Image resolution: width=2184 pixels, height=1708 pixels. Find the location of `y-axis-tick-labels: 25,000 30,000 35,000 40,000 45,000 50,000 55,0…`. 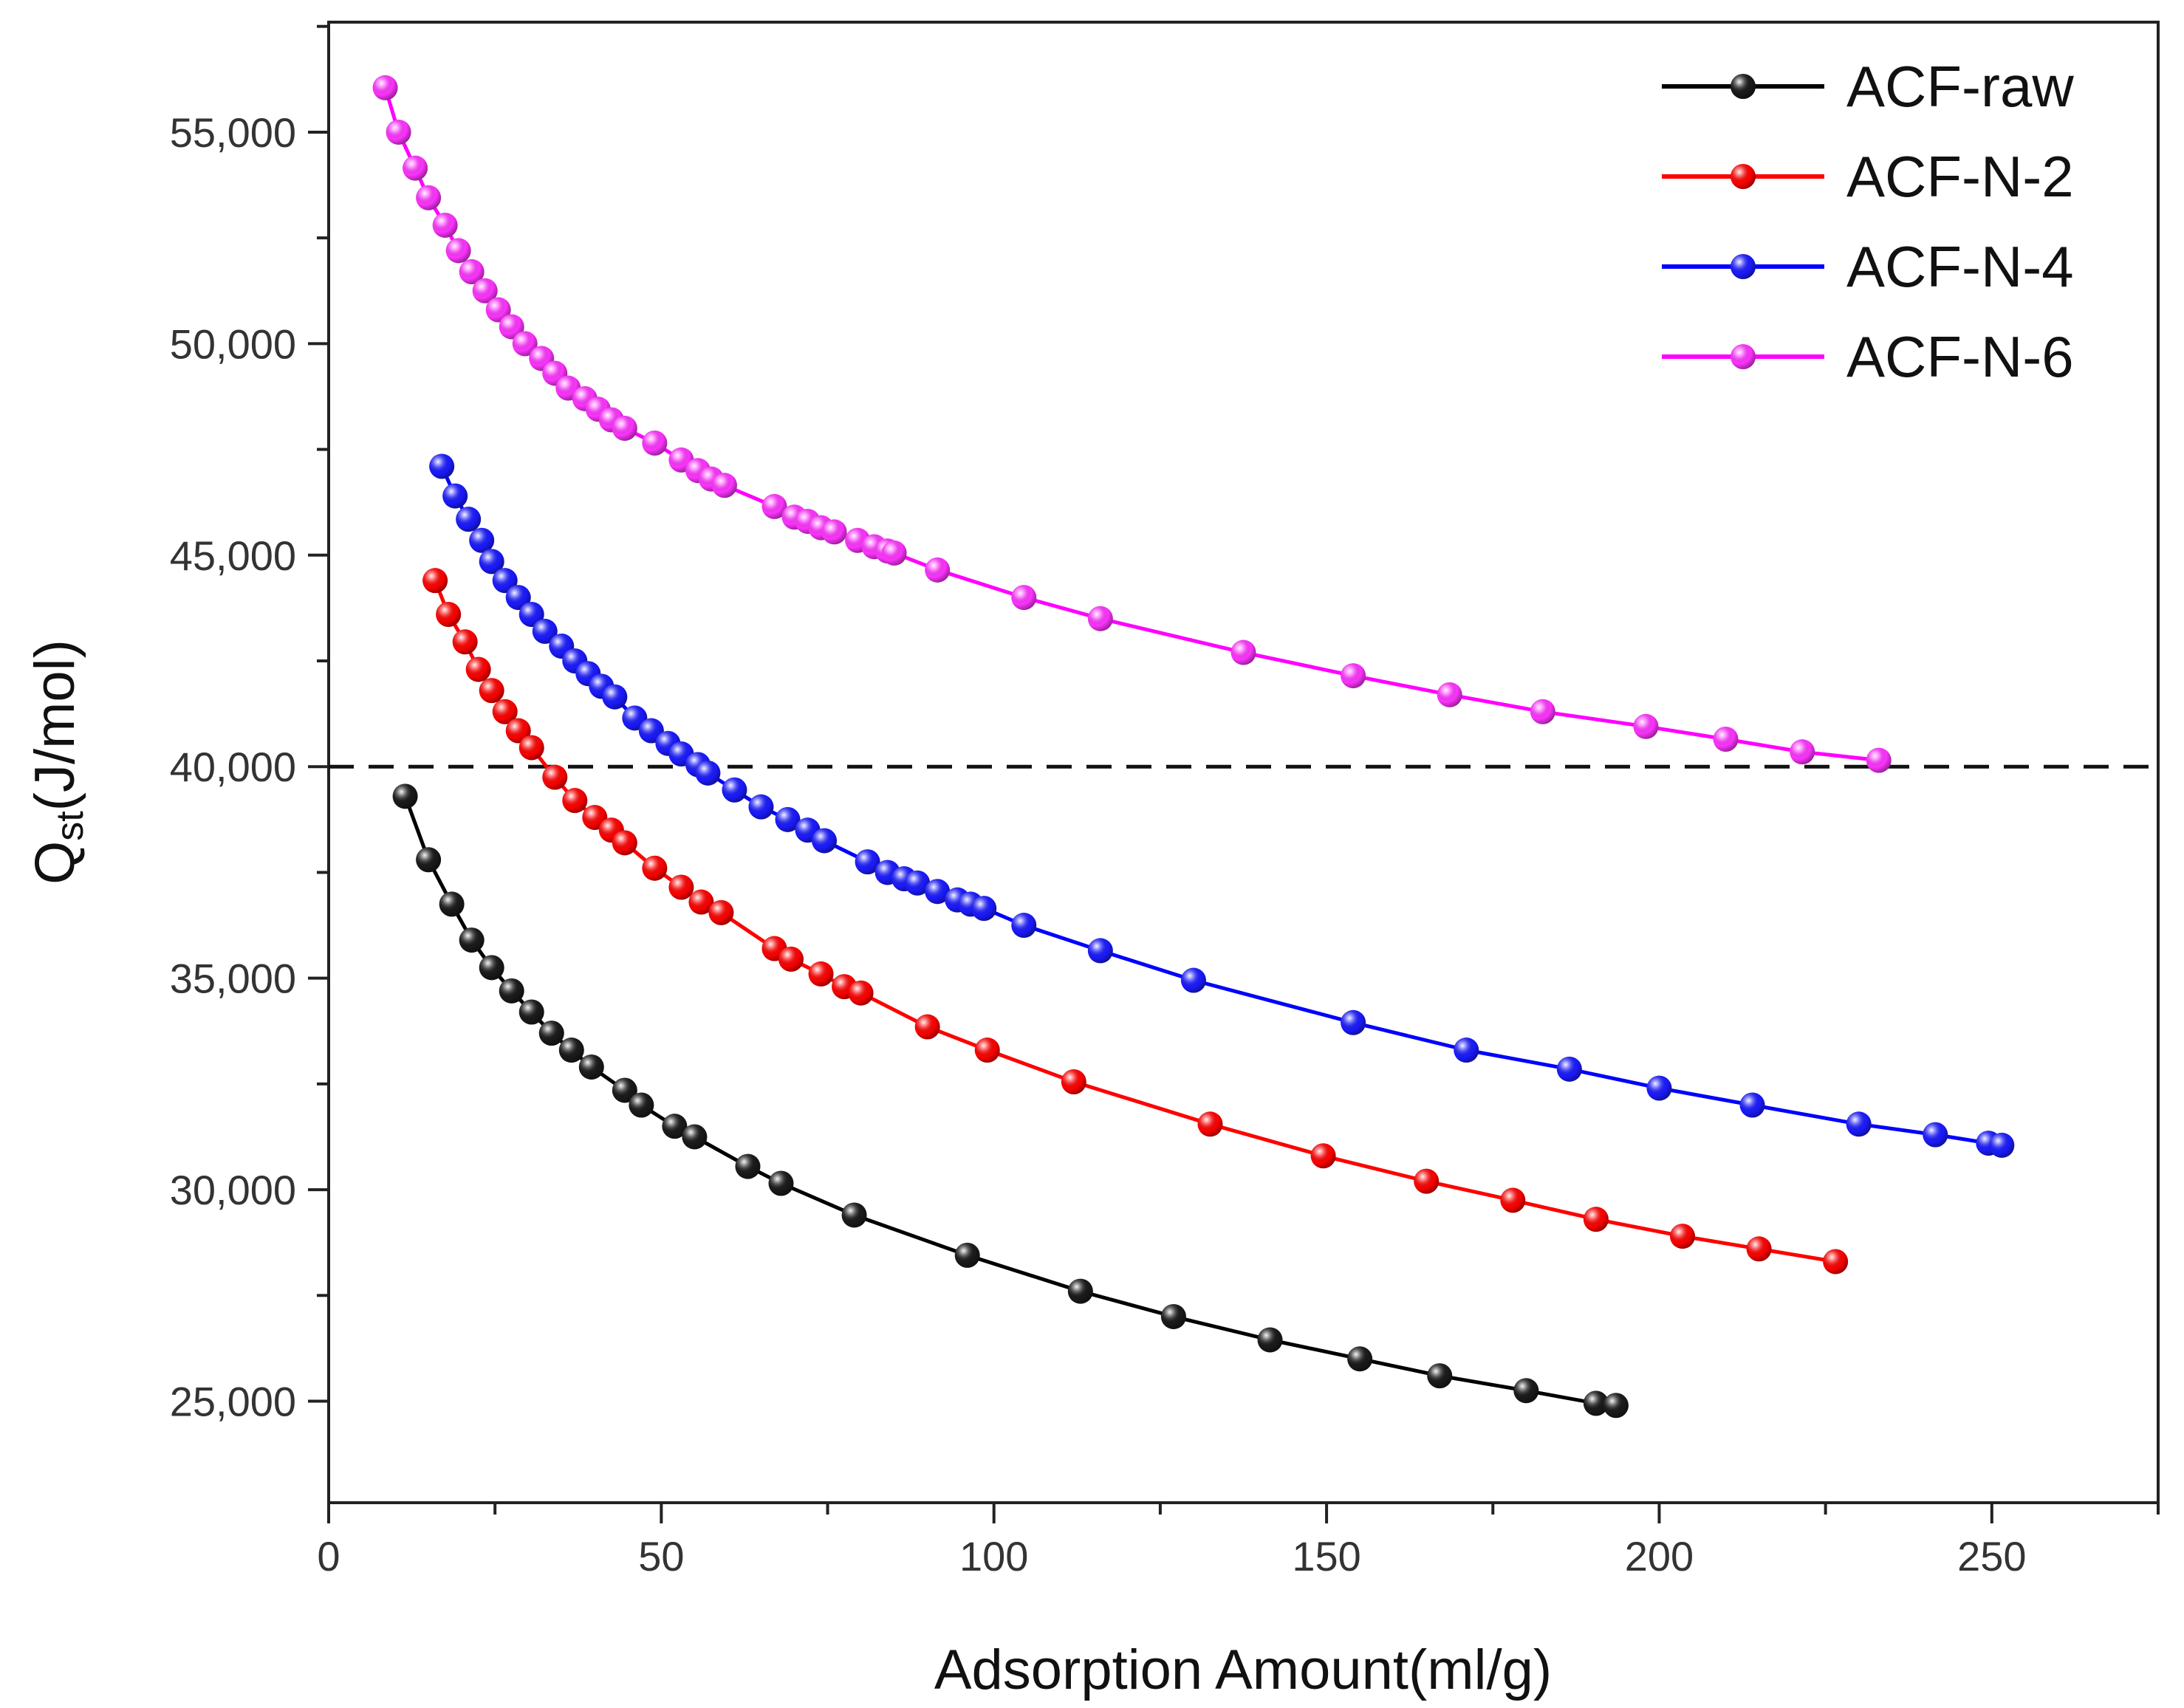

y-axis-tick-labels: 25,000 30,000 35,000 40,000 45,000 50,000 55,0… is located at coordinates (233, 767).